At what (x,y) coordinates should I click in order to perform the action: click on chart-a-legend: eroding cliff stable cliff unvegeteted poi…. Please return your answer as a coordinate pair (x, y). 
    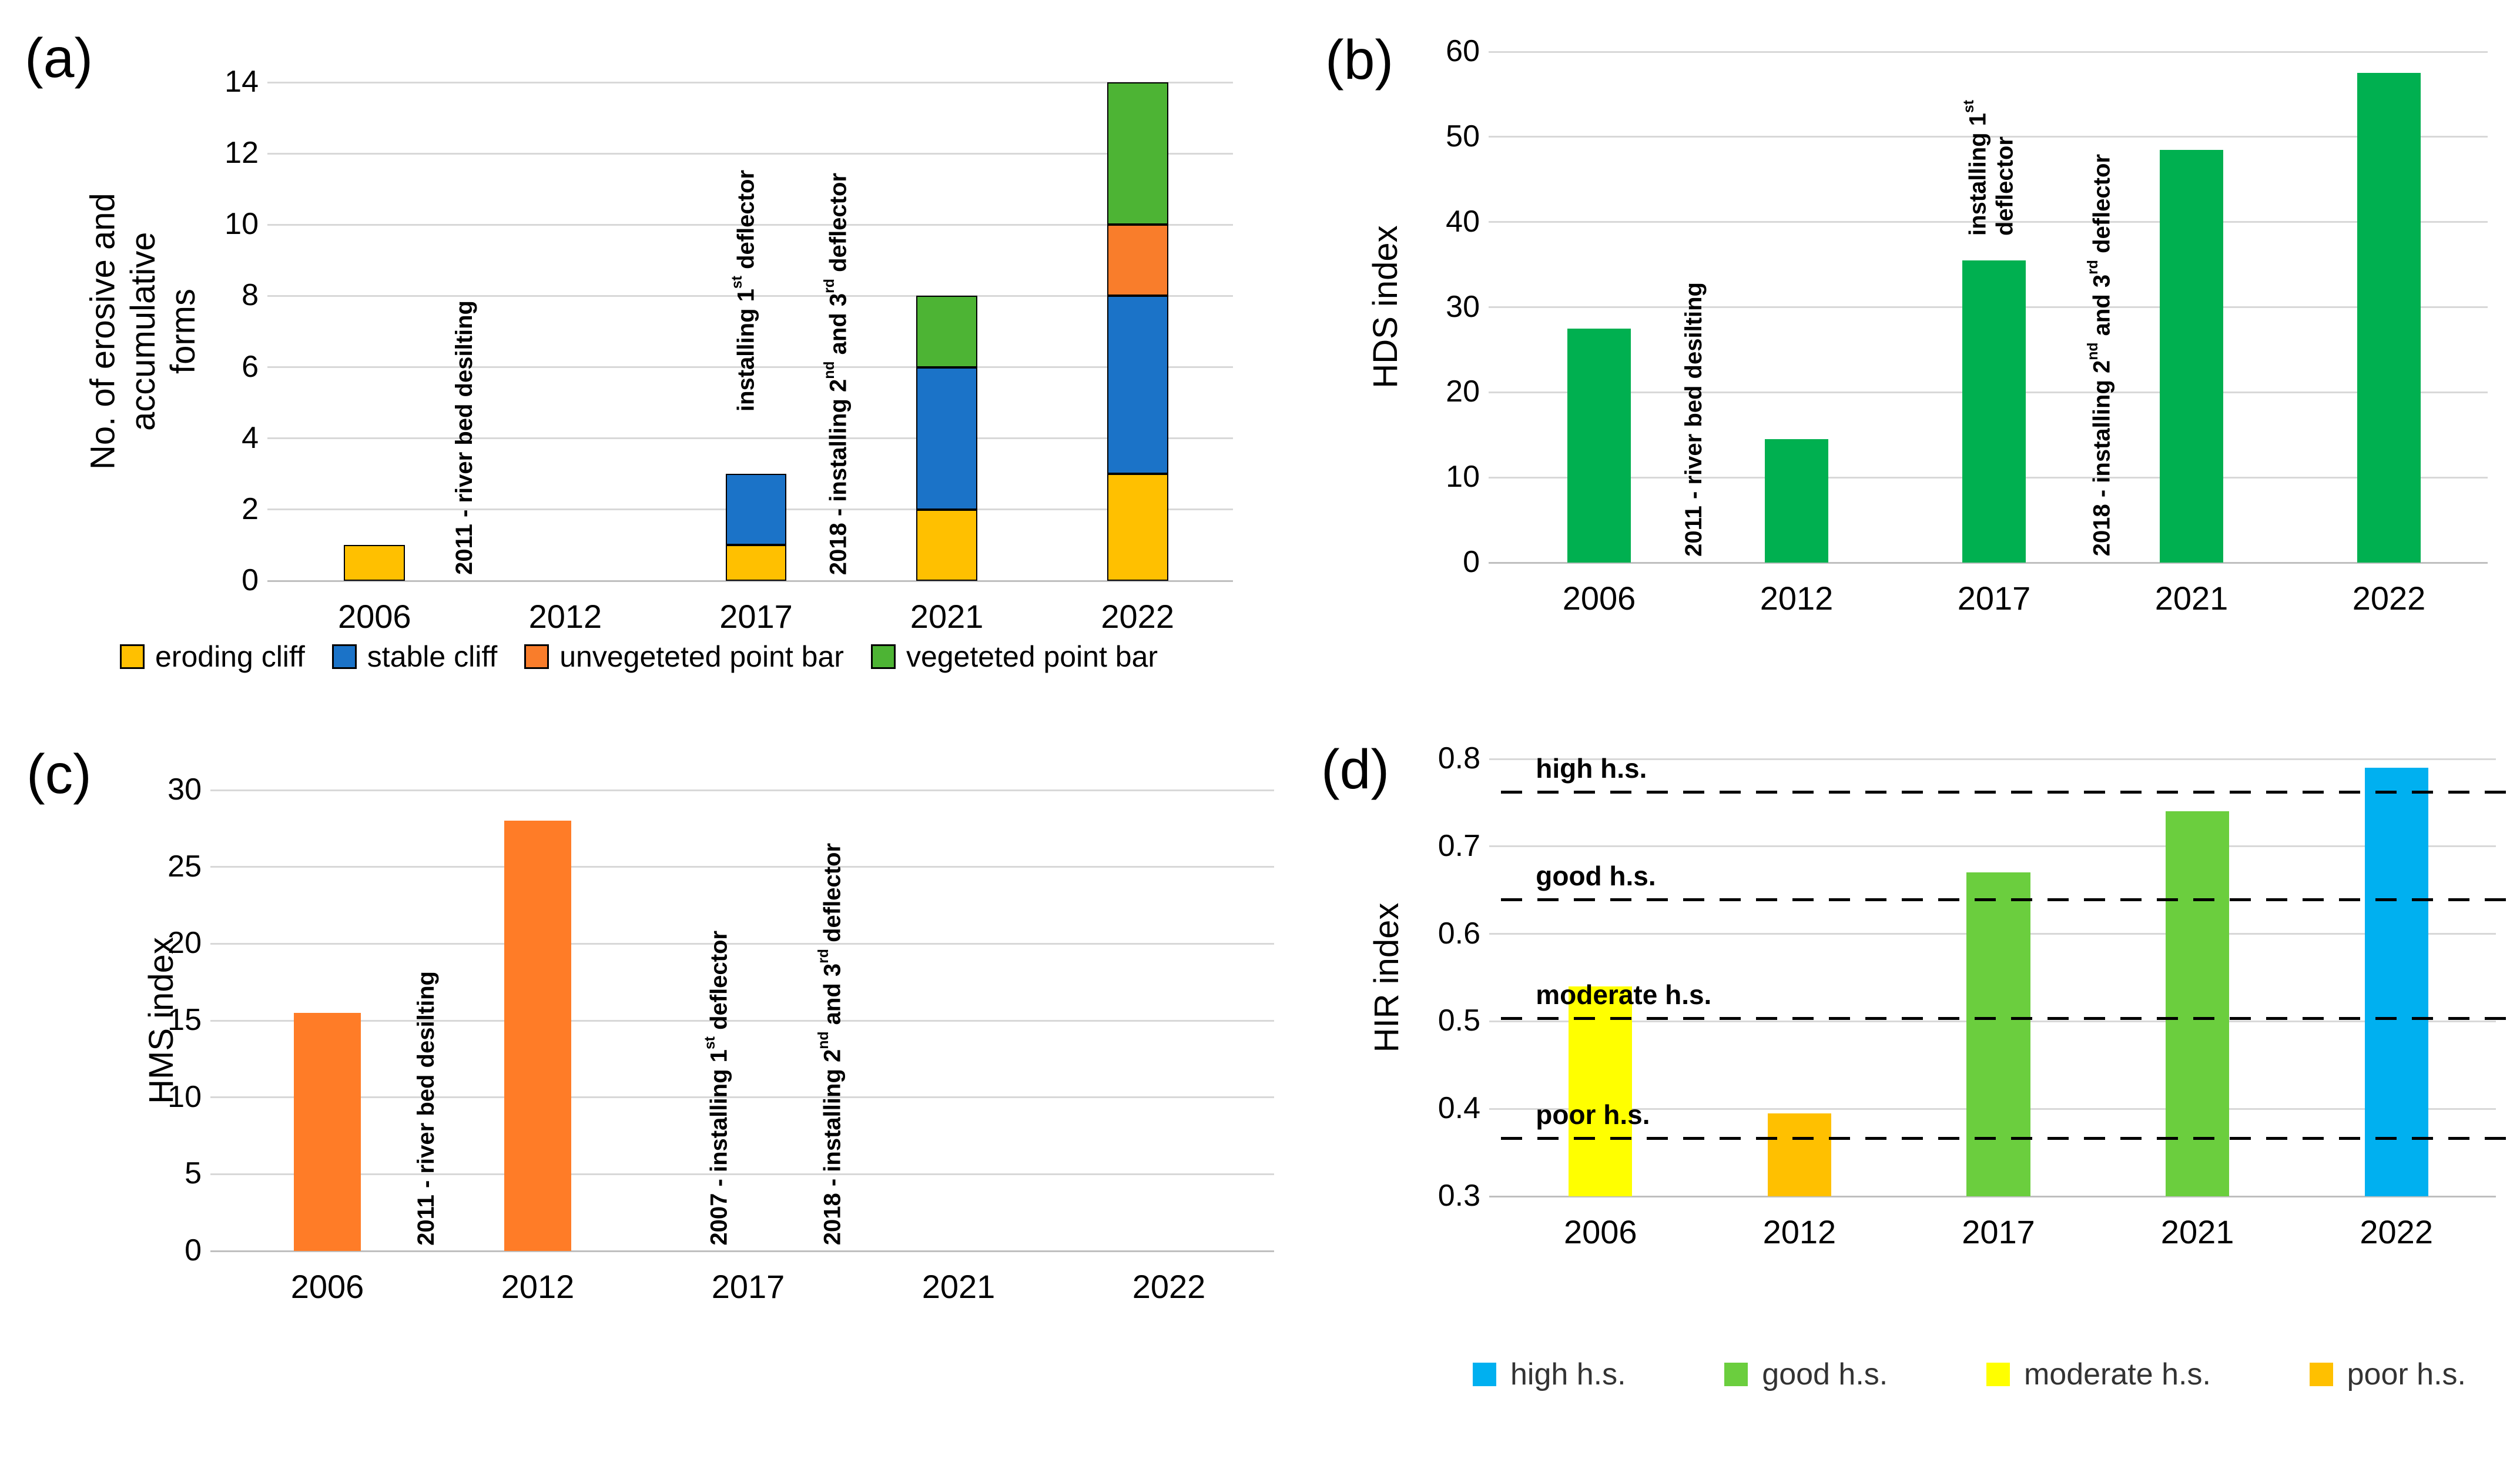
    Looking at the image, I should click on (639, 657).